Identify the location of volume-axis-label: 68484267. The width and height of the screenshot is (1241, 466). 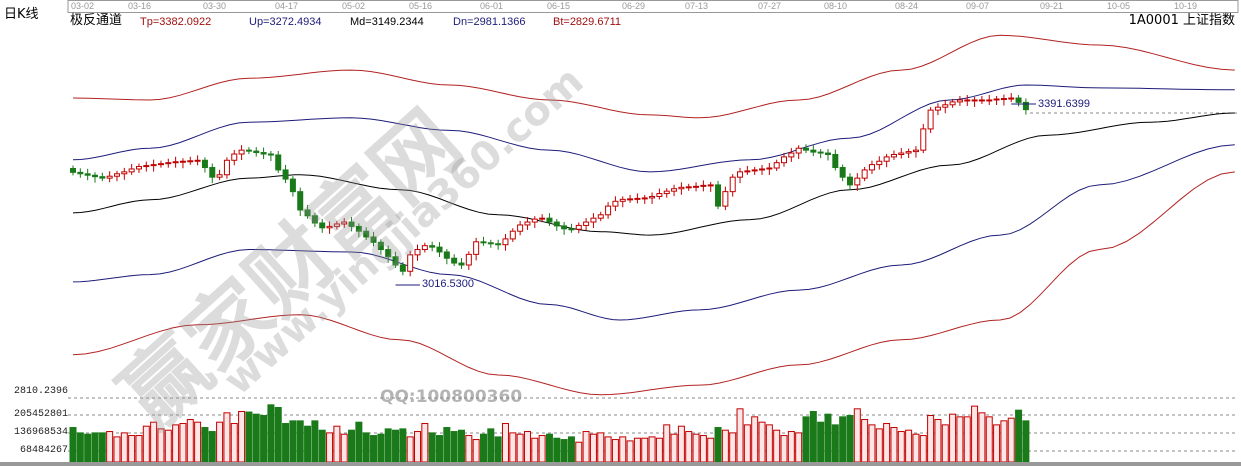
(43, 450).